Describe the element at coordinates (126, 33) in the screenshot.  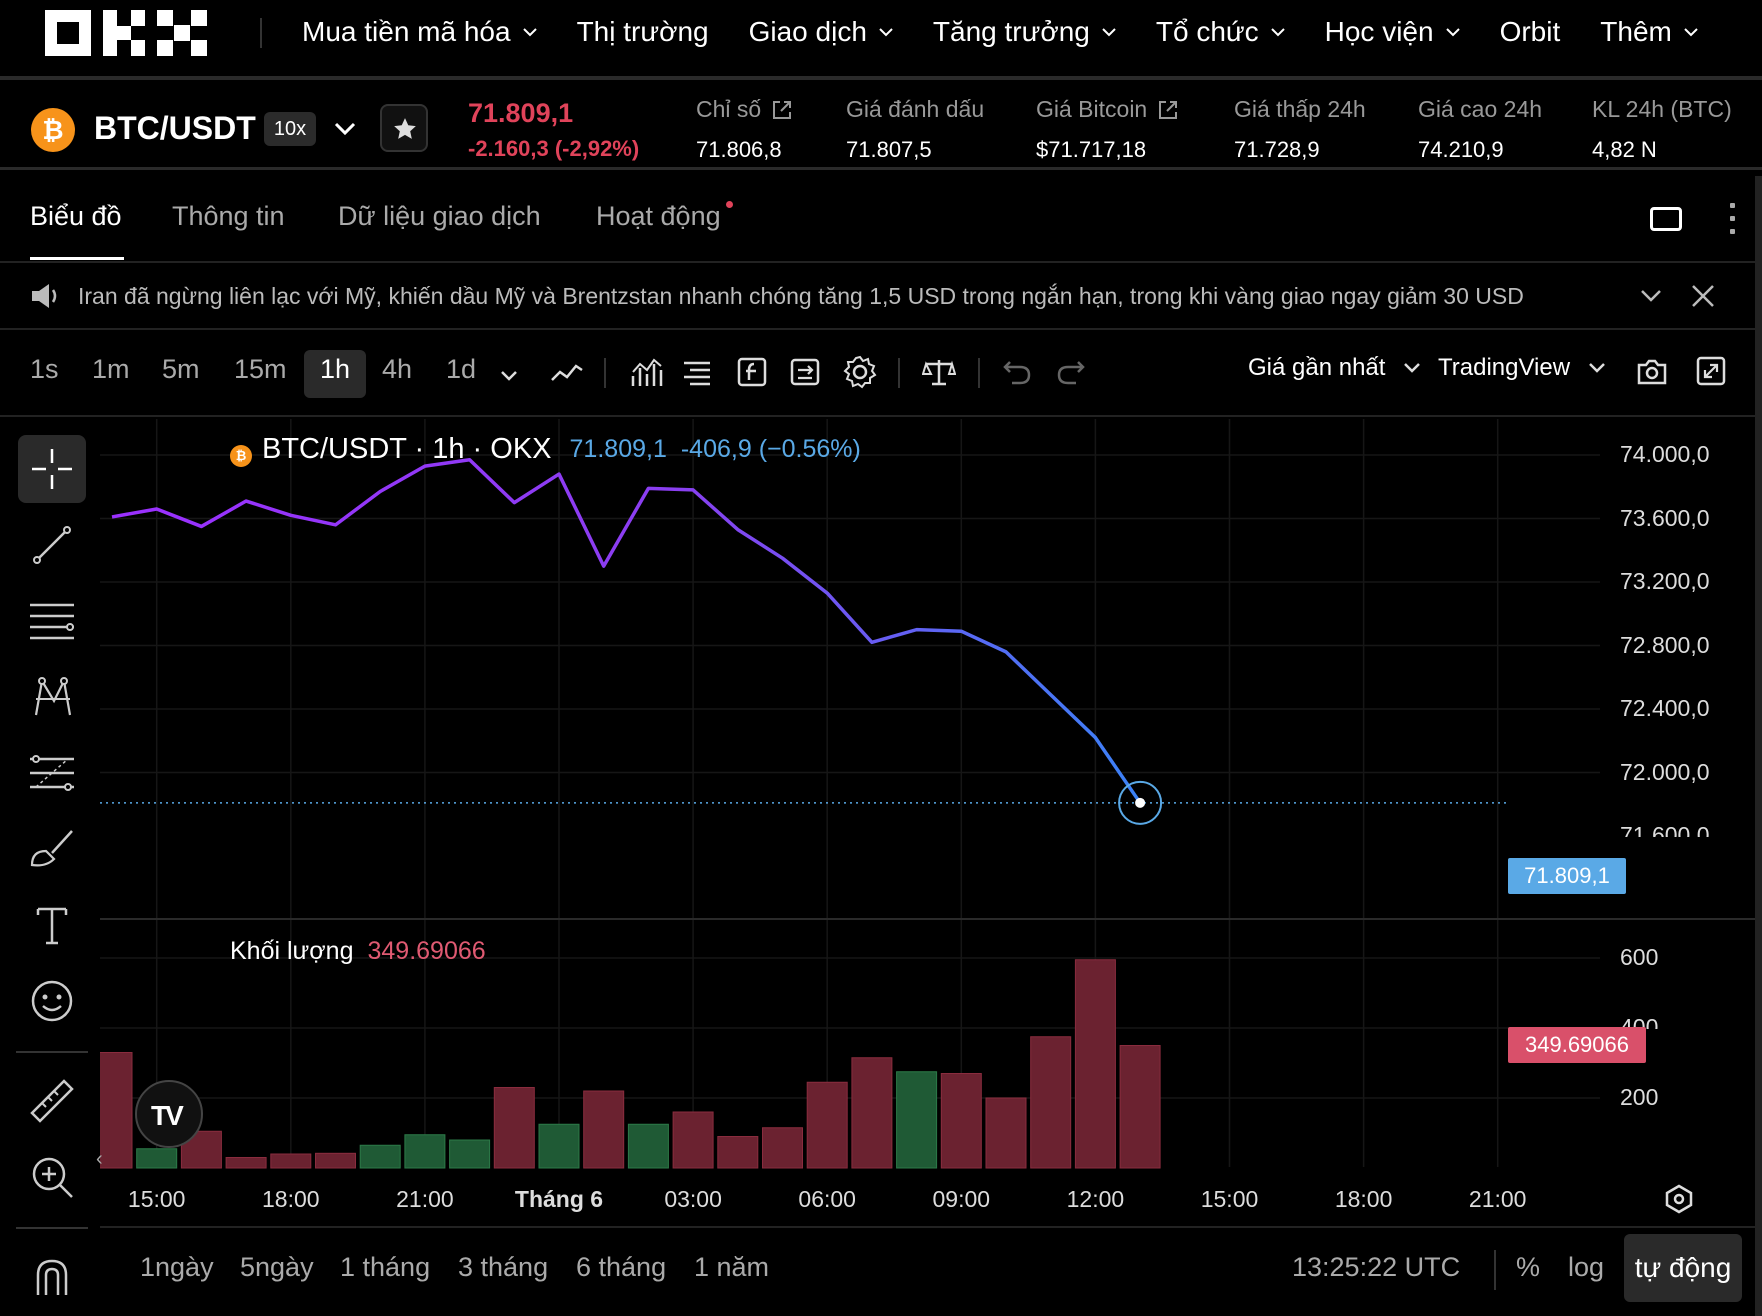
I see `okx-logo` at that location.